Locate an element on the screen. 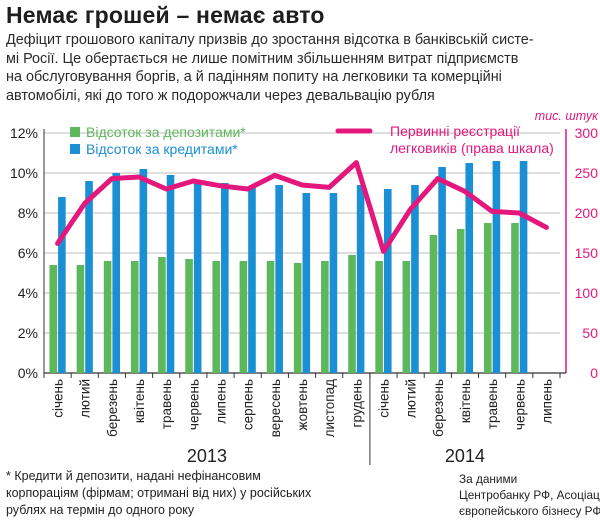  source-line: За даними is located at coordinates (488, 479).